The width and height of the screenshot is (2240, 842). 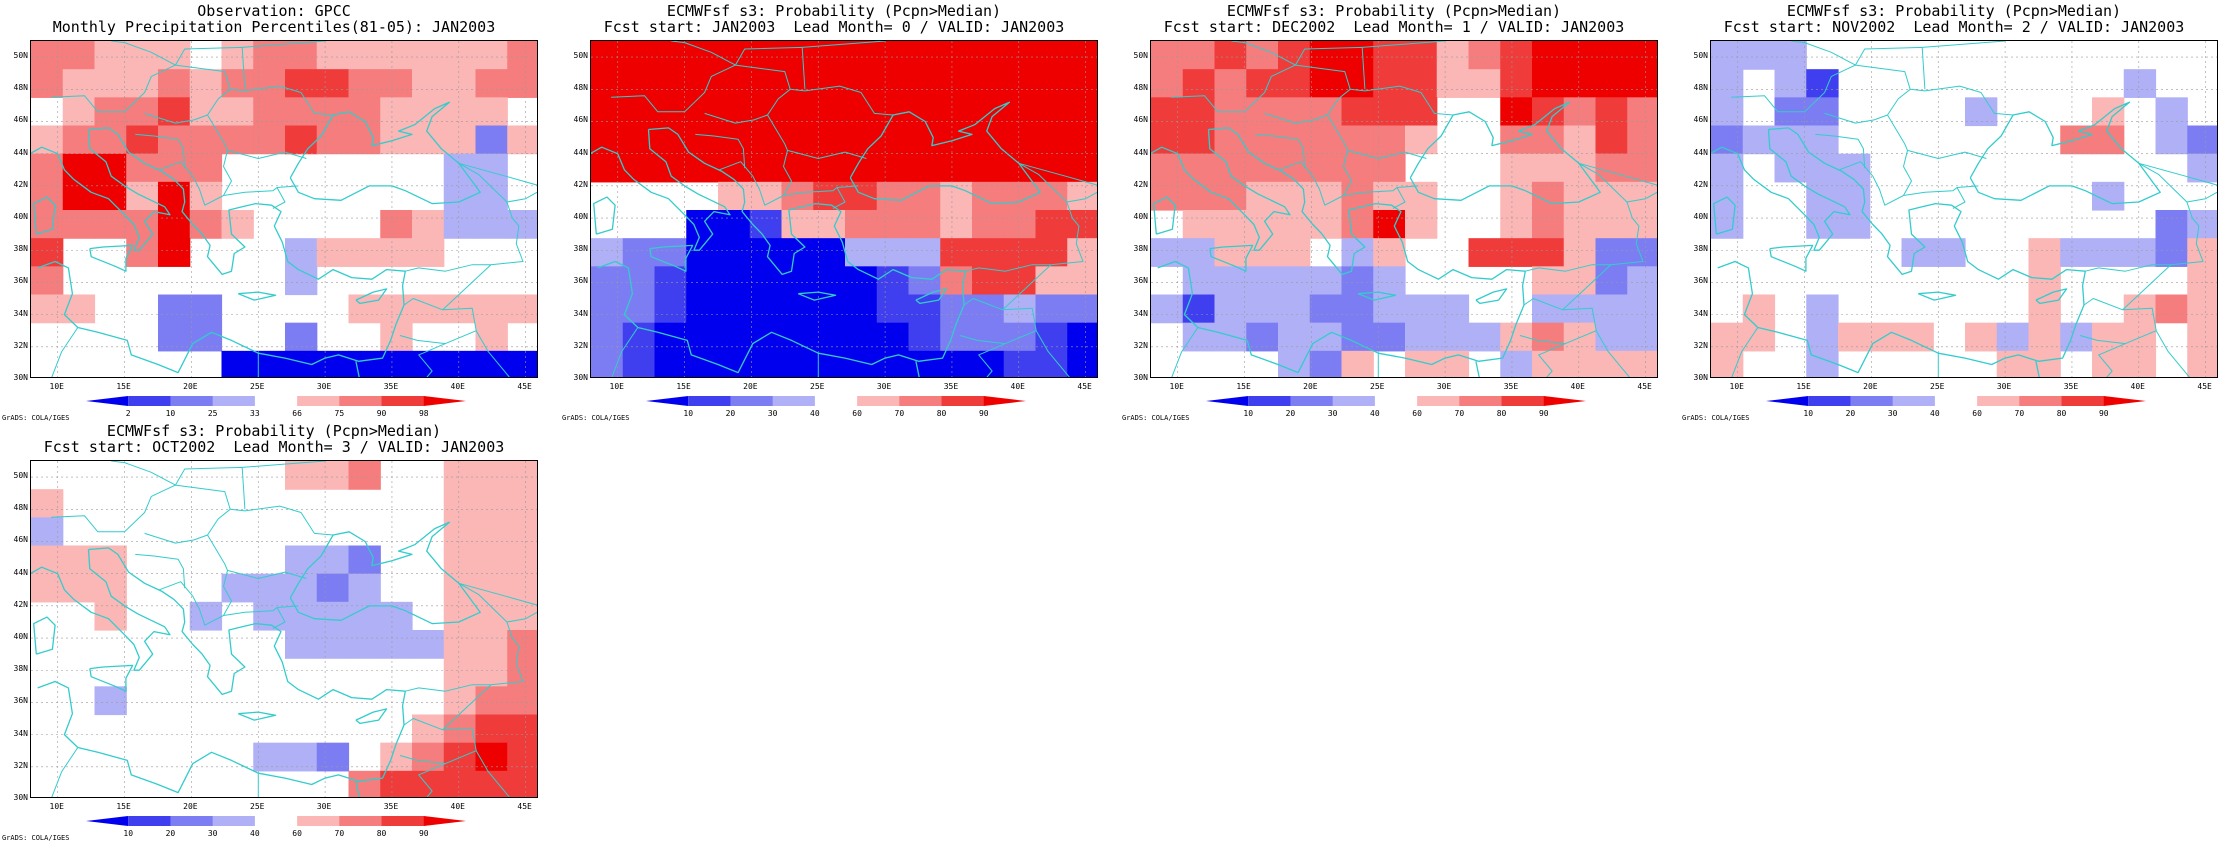 What do you see at coordinates (580, 249) in the screenshot?
I see `lat-tick-label: 38N` at bounding box center [580, 249].